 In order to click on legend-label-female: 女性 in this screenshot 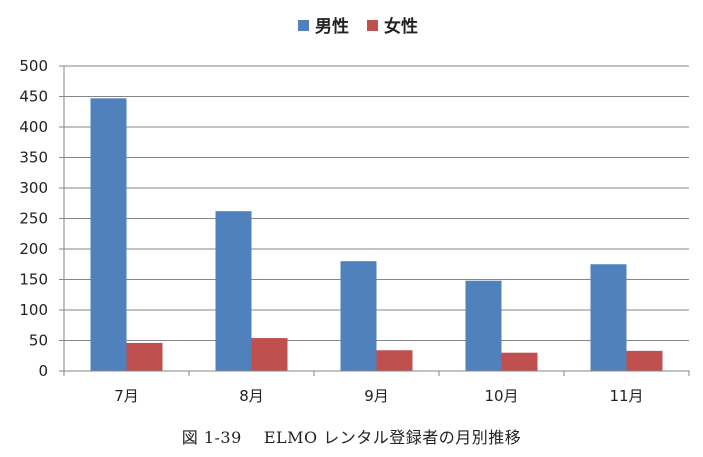, I will do `click(401, 26)`.